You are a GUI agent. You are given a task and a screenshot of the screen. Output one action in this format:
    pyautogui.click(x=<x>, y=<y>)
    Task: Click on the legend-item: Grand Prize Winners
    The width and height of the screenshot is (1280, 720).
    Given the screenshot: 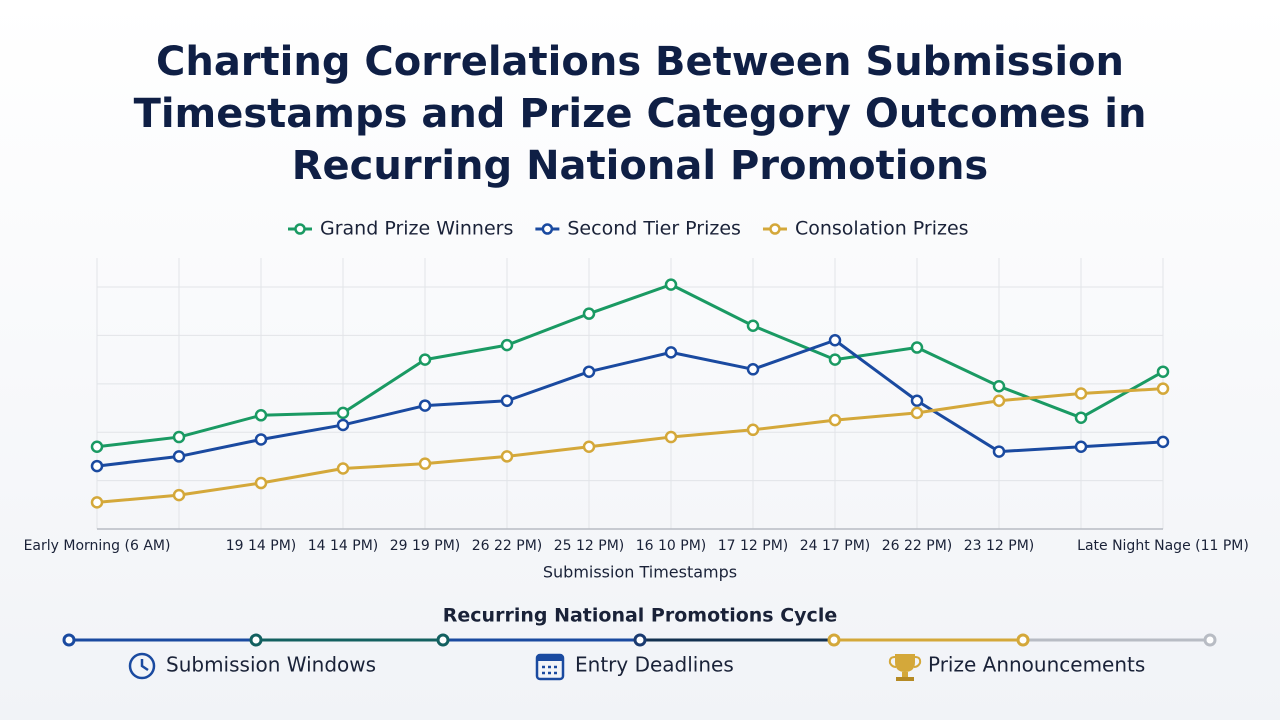 What is the action you would take?
    pyautogui.click(x=400, y=229)
    